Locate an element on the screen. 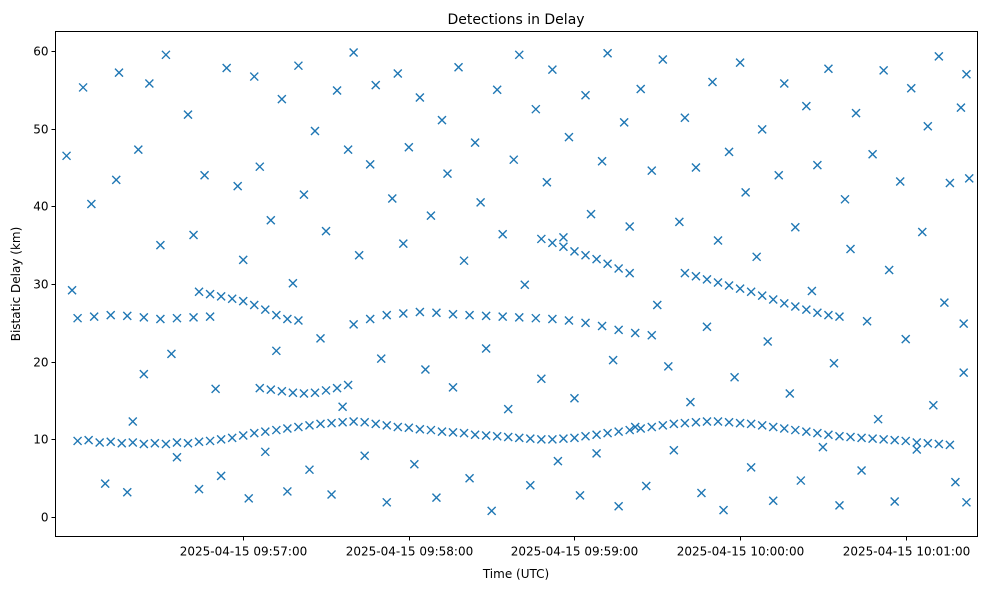 Image resolution: width=989 pixels, height=590 pixels. x-tick-label: 2025-04-15 10:00:00 is located at coordinates (740, 552).